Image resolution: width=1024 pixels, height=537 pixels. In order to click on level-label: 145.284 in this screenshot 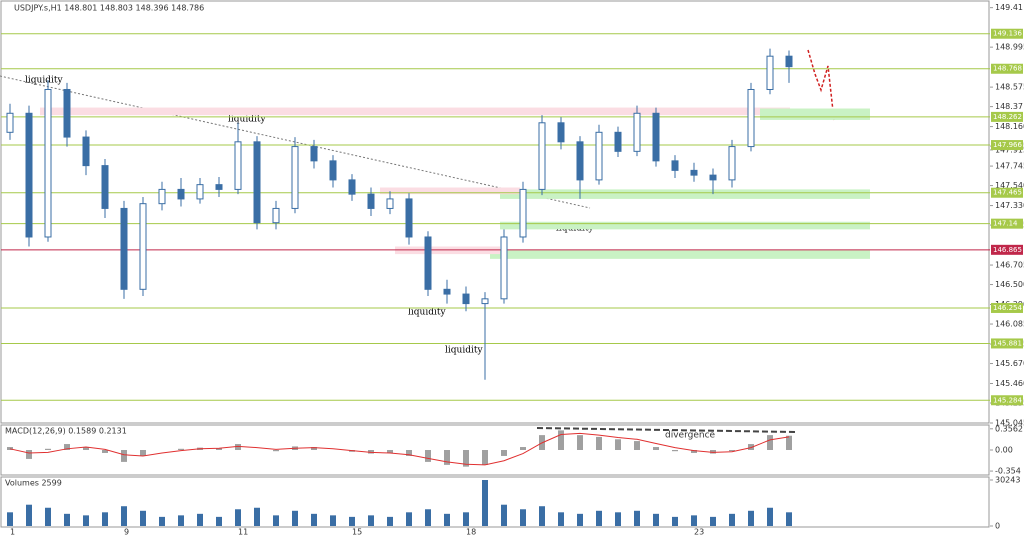, I will do `click(1007, 400)`.